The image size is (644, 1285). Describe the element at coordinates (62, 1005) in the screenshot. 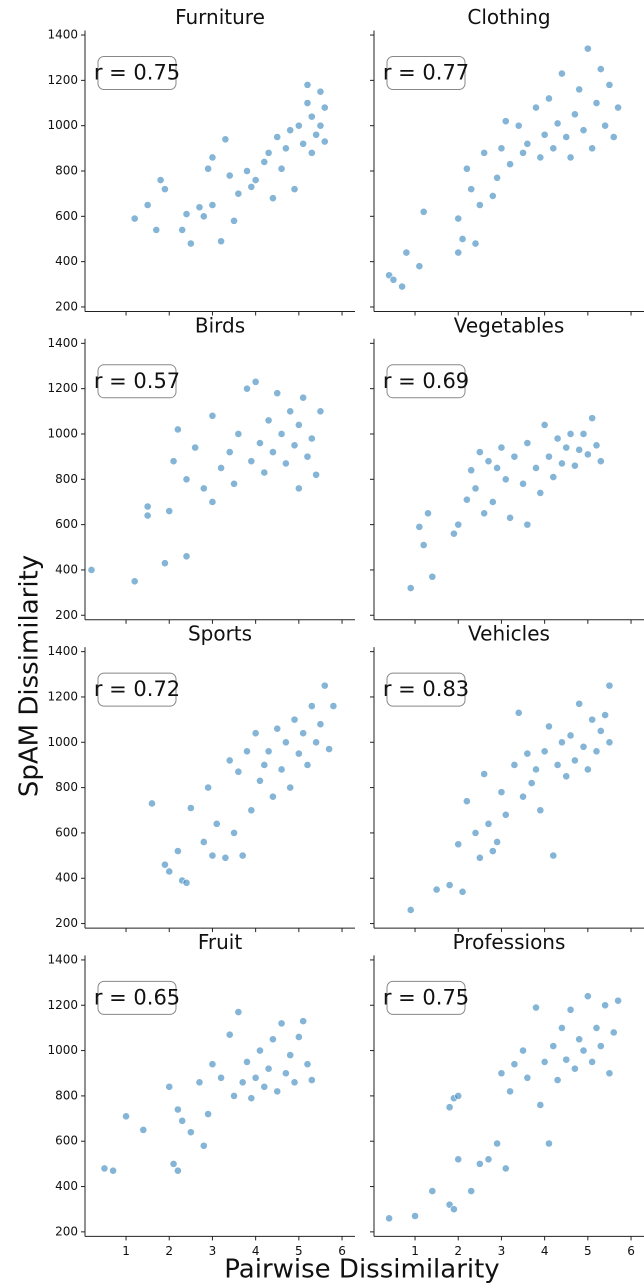

I see `y-tick-label: 1200` at that location.